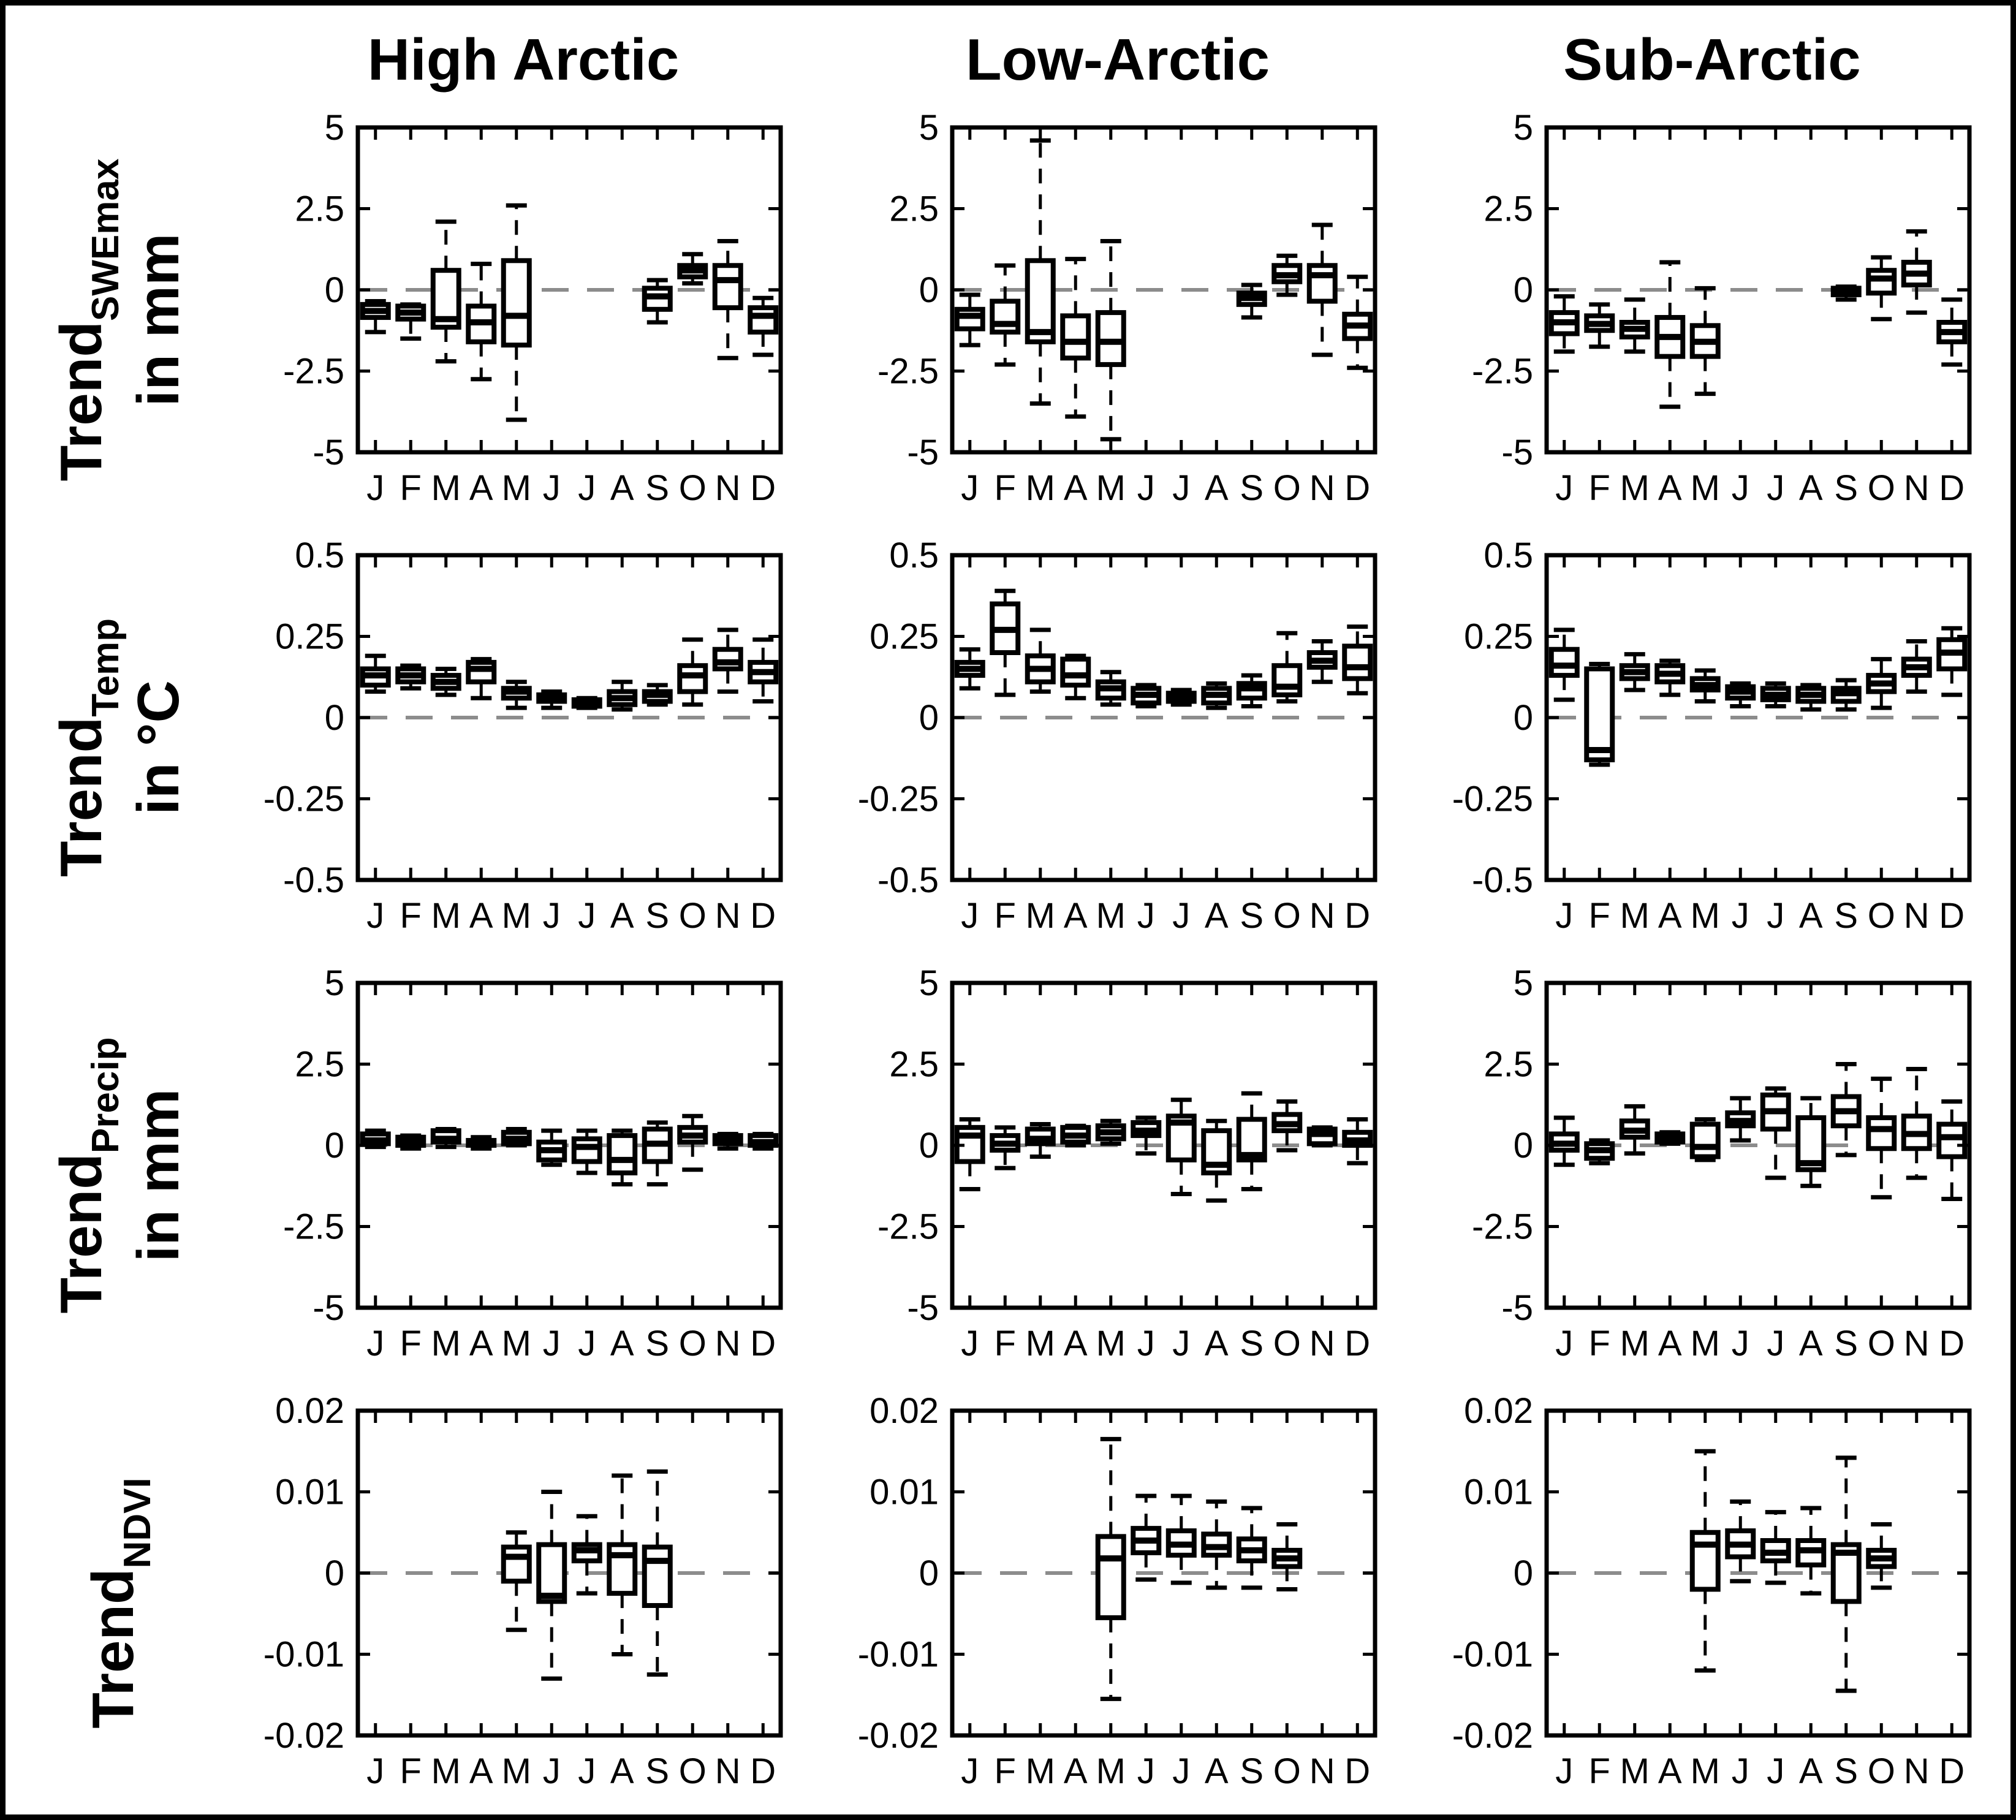 Image resolution: width=2016 pixels, height=1820 pixels. I want to click on panel-swemax-low-arctic: J F M A M J J A S O N D 5 2.5 0 -2.5 -5, so click(1117, 320).